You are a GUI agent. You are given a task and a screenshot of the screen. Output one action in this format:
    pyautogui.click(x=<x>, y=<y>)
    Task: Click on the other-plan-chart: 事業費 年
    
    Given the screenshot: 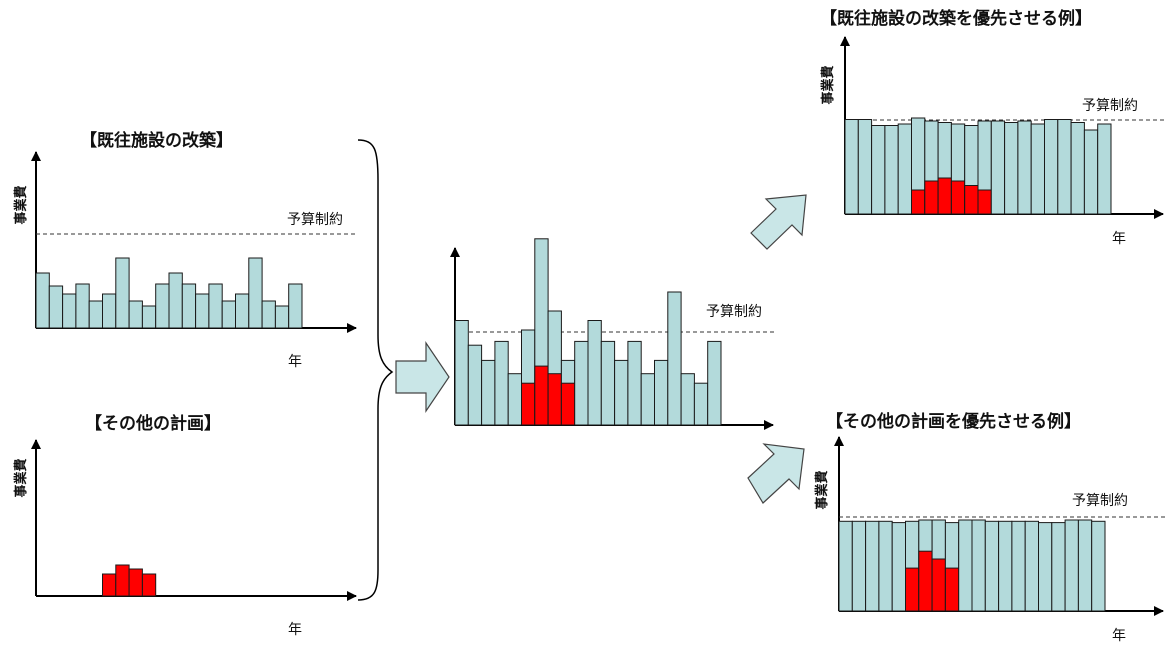 What is the action you would take?
    pyautogui.click(x=185, y=538)
    